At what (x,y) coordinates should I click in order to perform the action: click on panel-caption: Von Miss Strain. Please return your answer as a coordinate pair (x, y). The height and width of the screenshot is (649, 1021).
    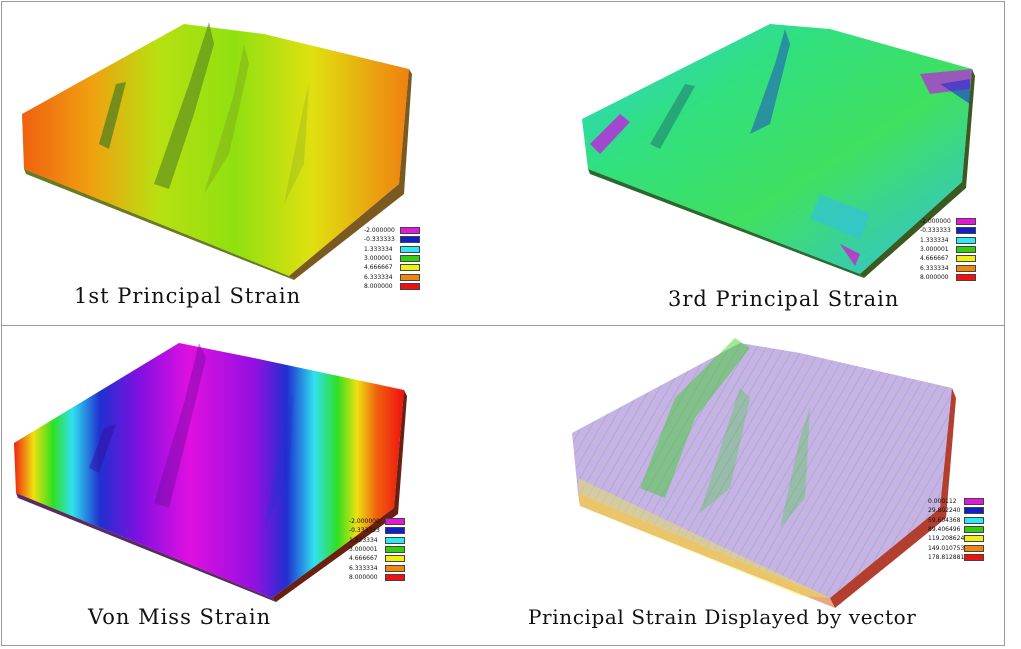
    Looking at the image, I should click on (180, 617).